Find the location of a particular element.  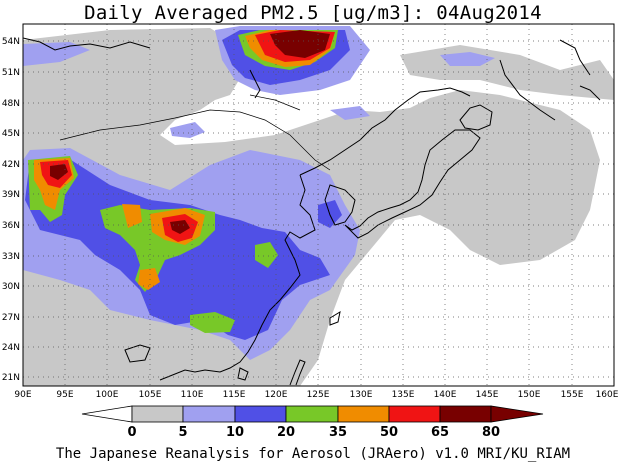

lat-label: 54N is located at coordinates (11, 42).